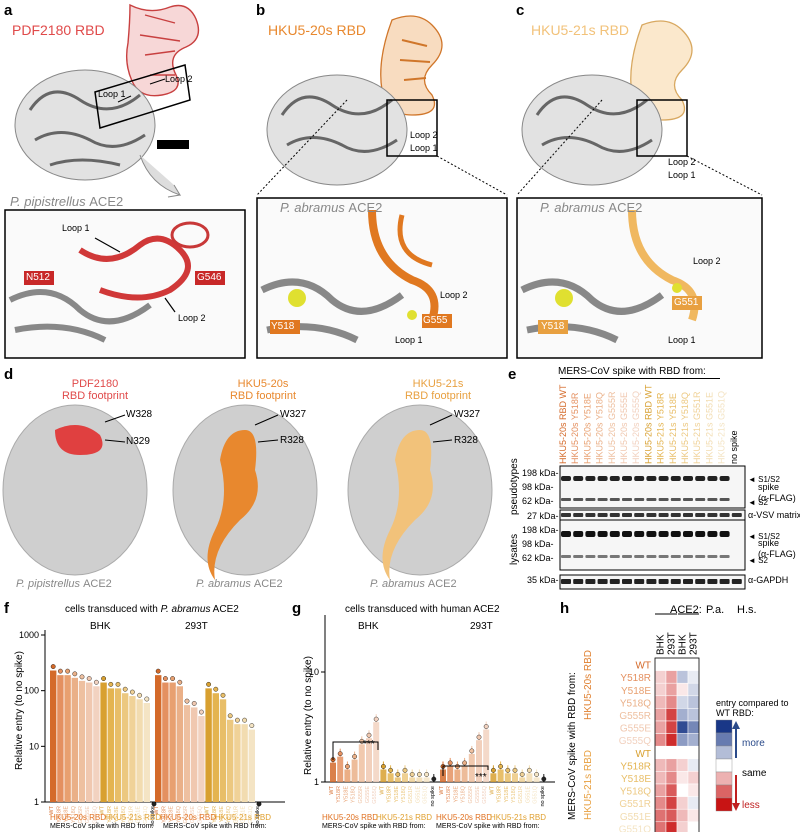  Describe the element at coordinates (636, 691) in the screenshot. I see `row-label: Y518E` at that location.